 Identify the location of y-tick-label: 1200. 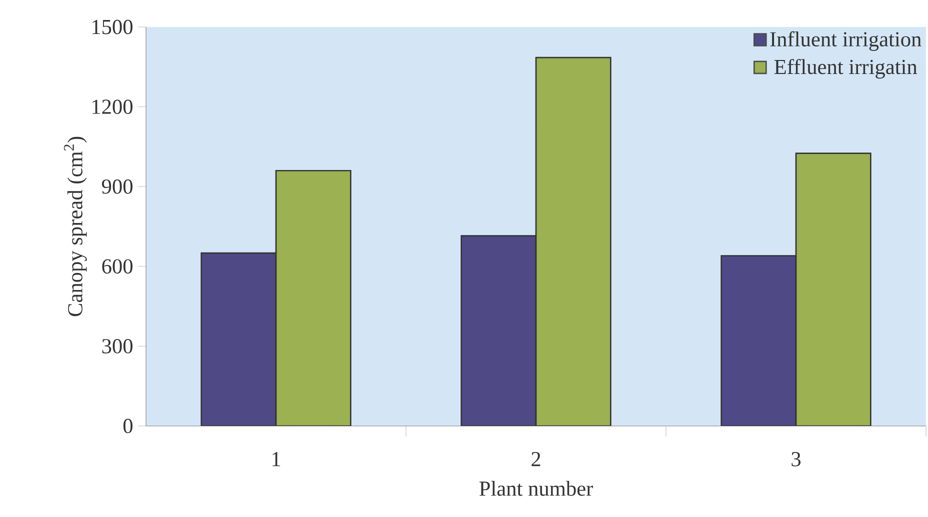
(112, 107).